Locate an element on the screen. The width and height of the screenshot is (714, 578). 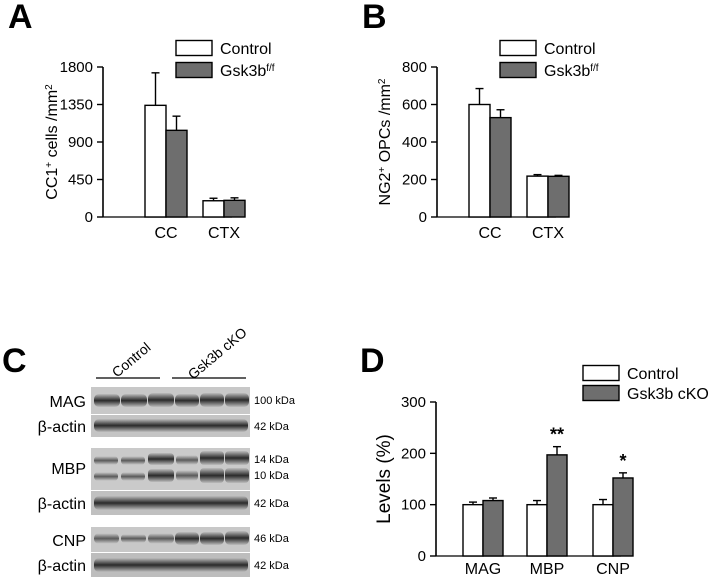
a-ytick-label: 450 is located at coordinates (80, 180).